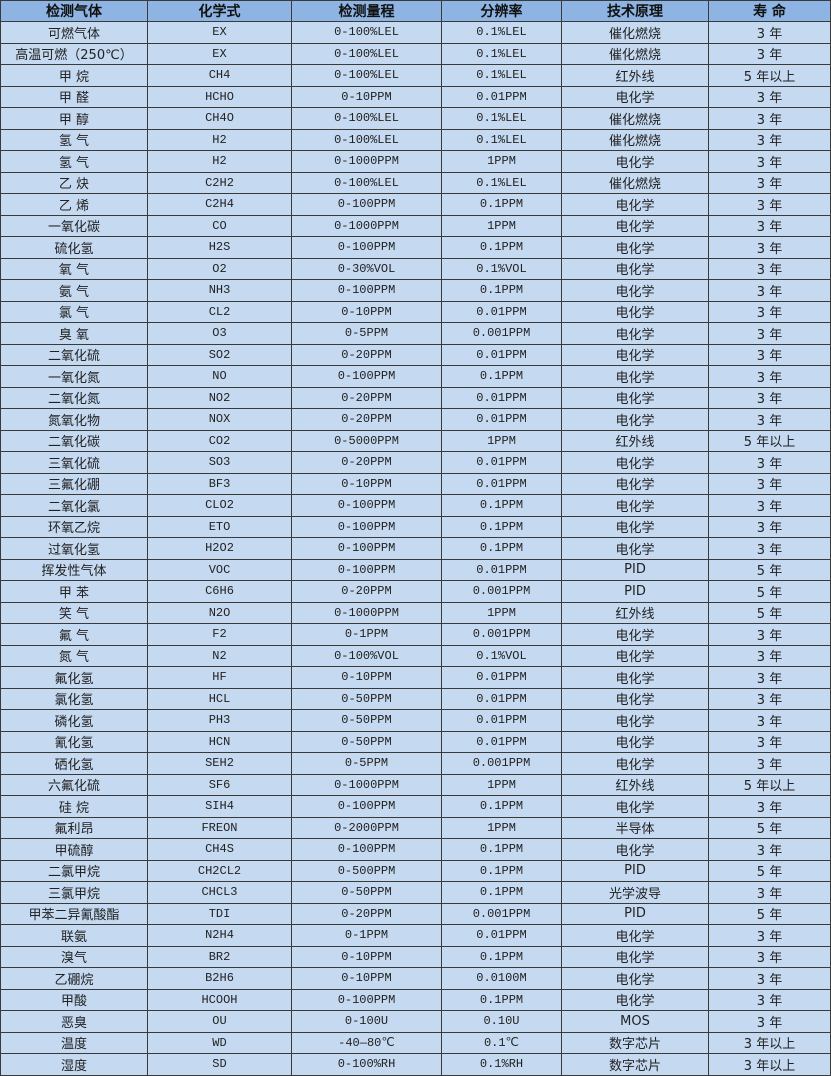 Image resolution: width=831 pixels, height=1076 pixels. I want to click on table-row: 一氧化碳 CO 0-1000PPM 1PPM 电化学 3 年, so click(415, 225).